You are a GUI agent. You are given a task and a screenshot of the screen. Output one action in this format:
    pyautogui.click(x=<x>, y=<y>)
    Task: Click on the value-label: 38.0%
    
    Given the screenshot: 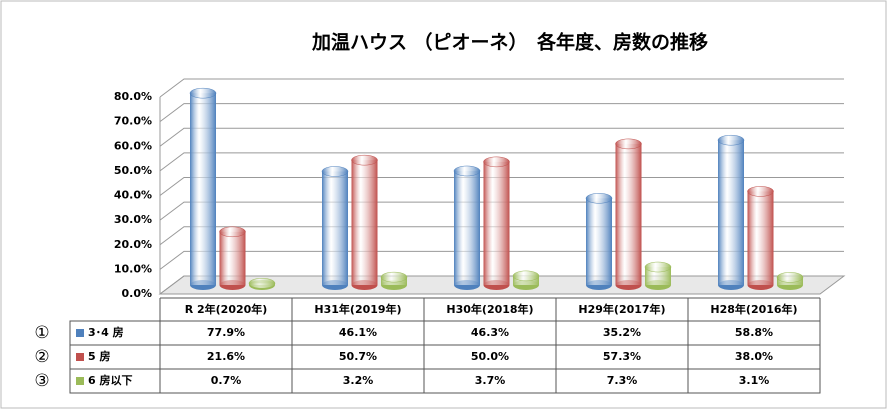 What is the action you would take?
    pyautogui.click(x=754, y=356)
    